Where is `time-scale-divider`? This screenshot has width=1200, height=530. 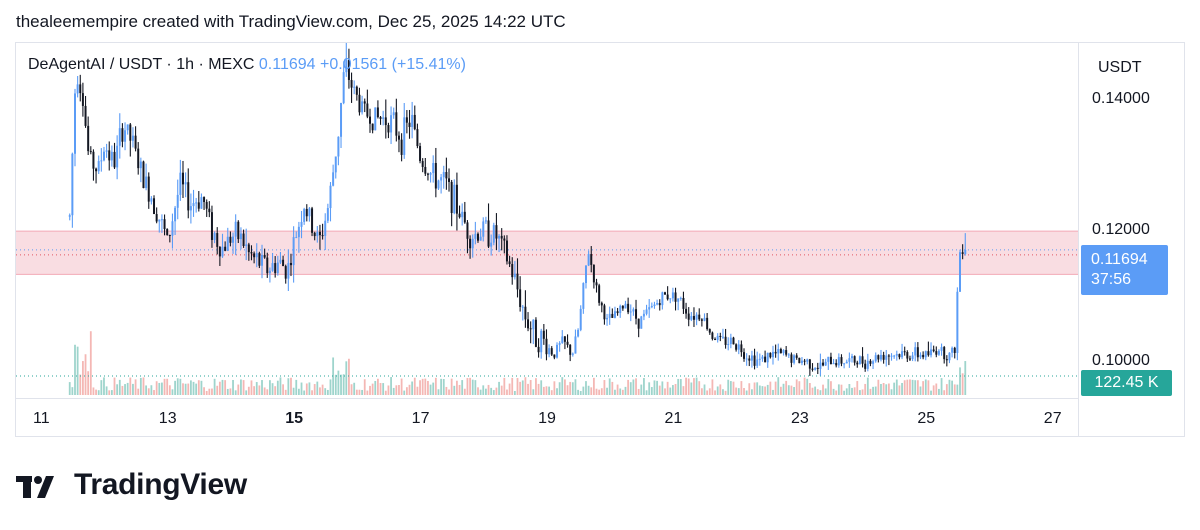
time-scale-divider is located at coordinates (547, 398).